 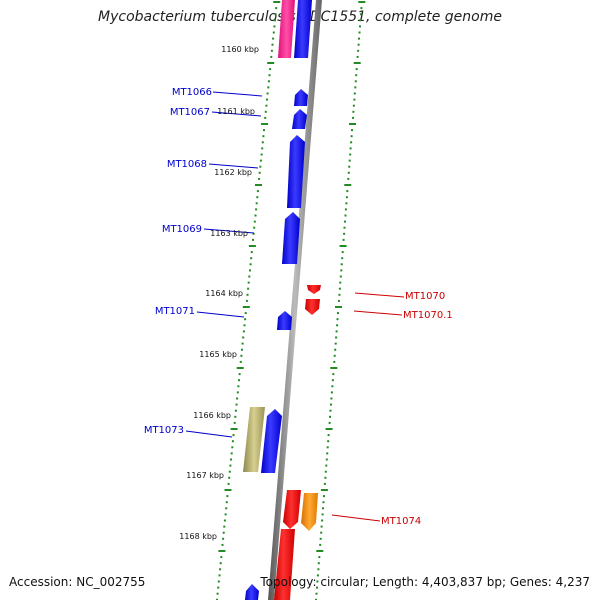 I want to click on gene-label-mt1070: MT1070, so click(x=425, y=296).